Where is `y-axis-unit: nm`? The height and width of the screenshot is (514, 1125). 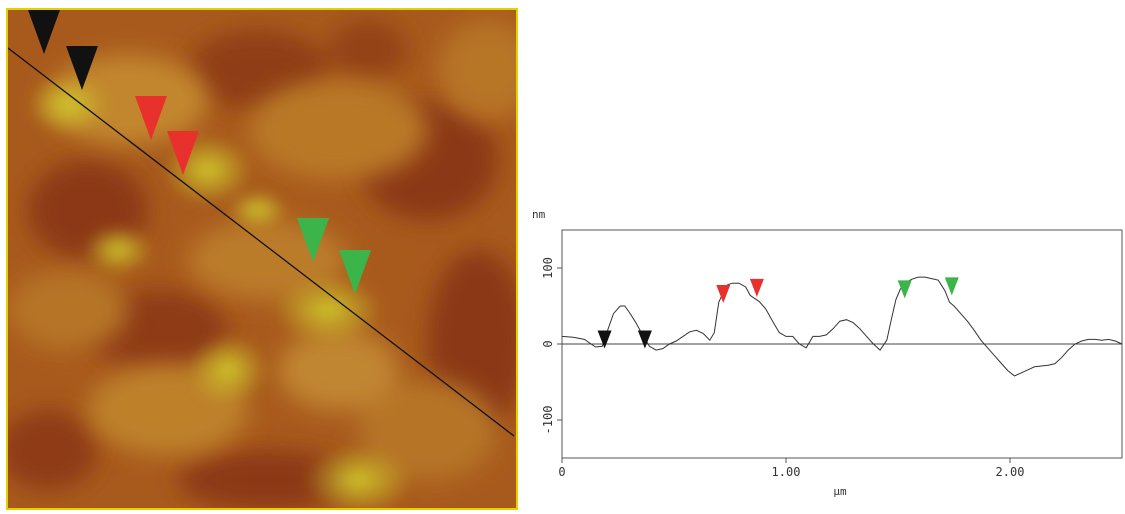 y-axis-unit: nm is located at coordinates (539, 214).